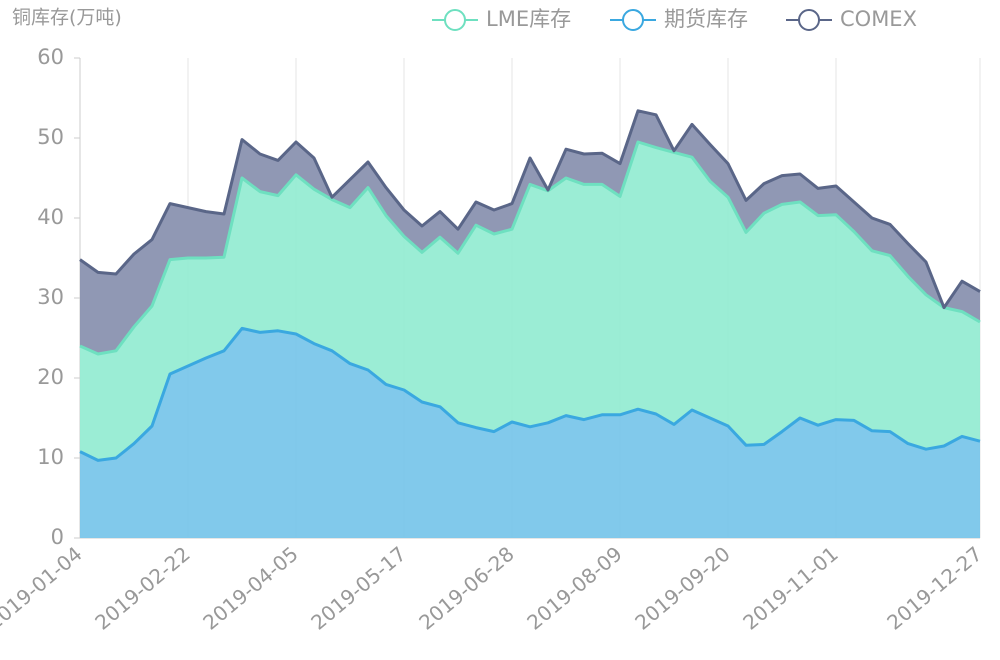 The width and height of the screenshot is (1000, 660). I want to click on y-tick-label: 50, so click(50, 137).